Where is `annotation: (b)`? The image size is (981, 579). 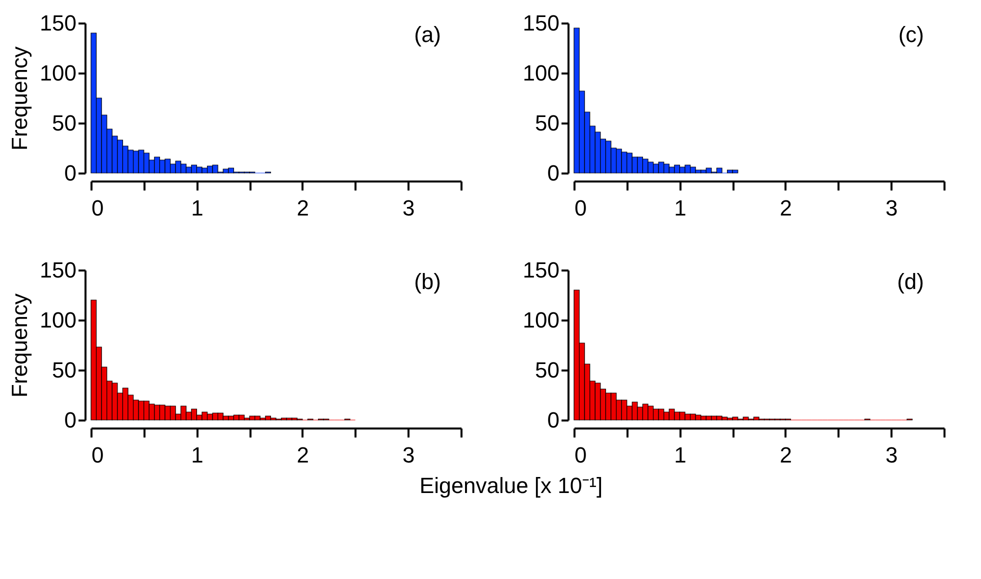
annotation: (b) is located at coordinates (427, 281).